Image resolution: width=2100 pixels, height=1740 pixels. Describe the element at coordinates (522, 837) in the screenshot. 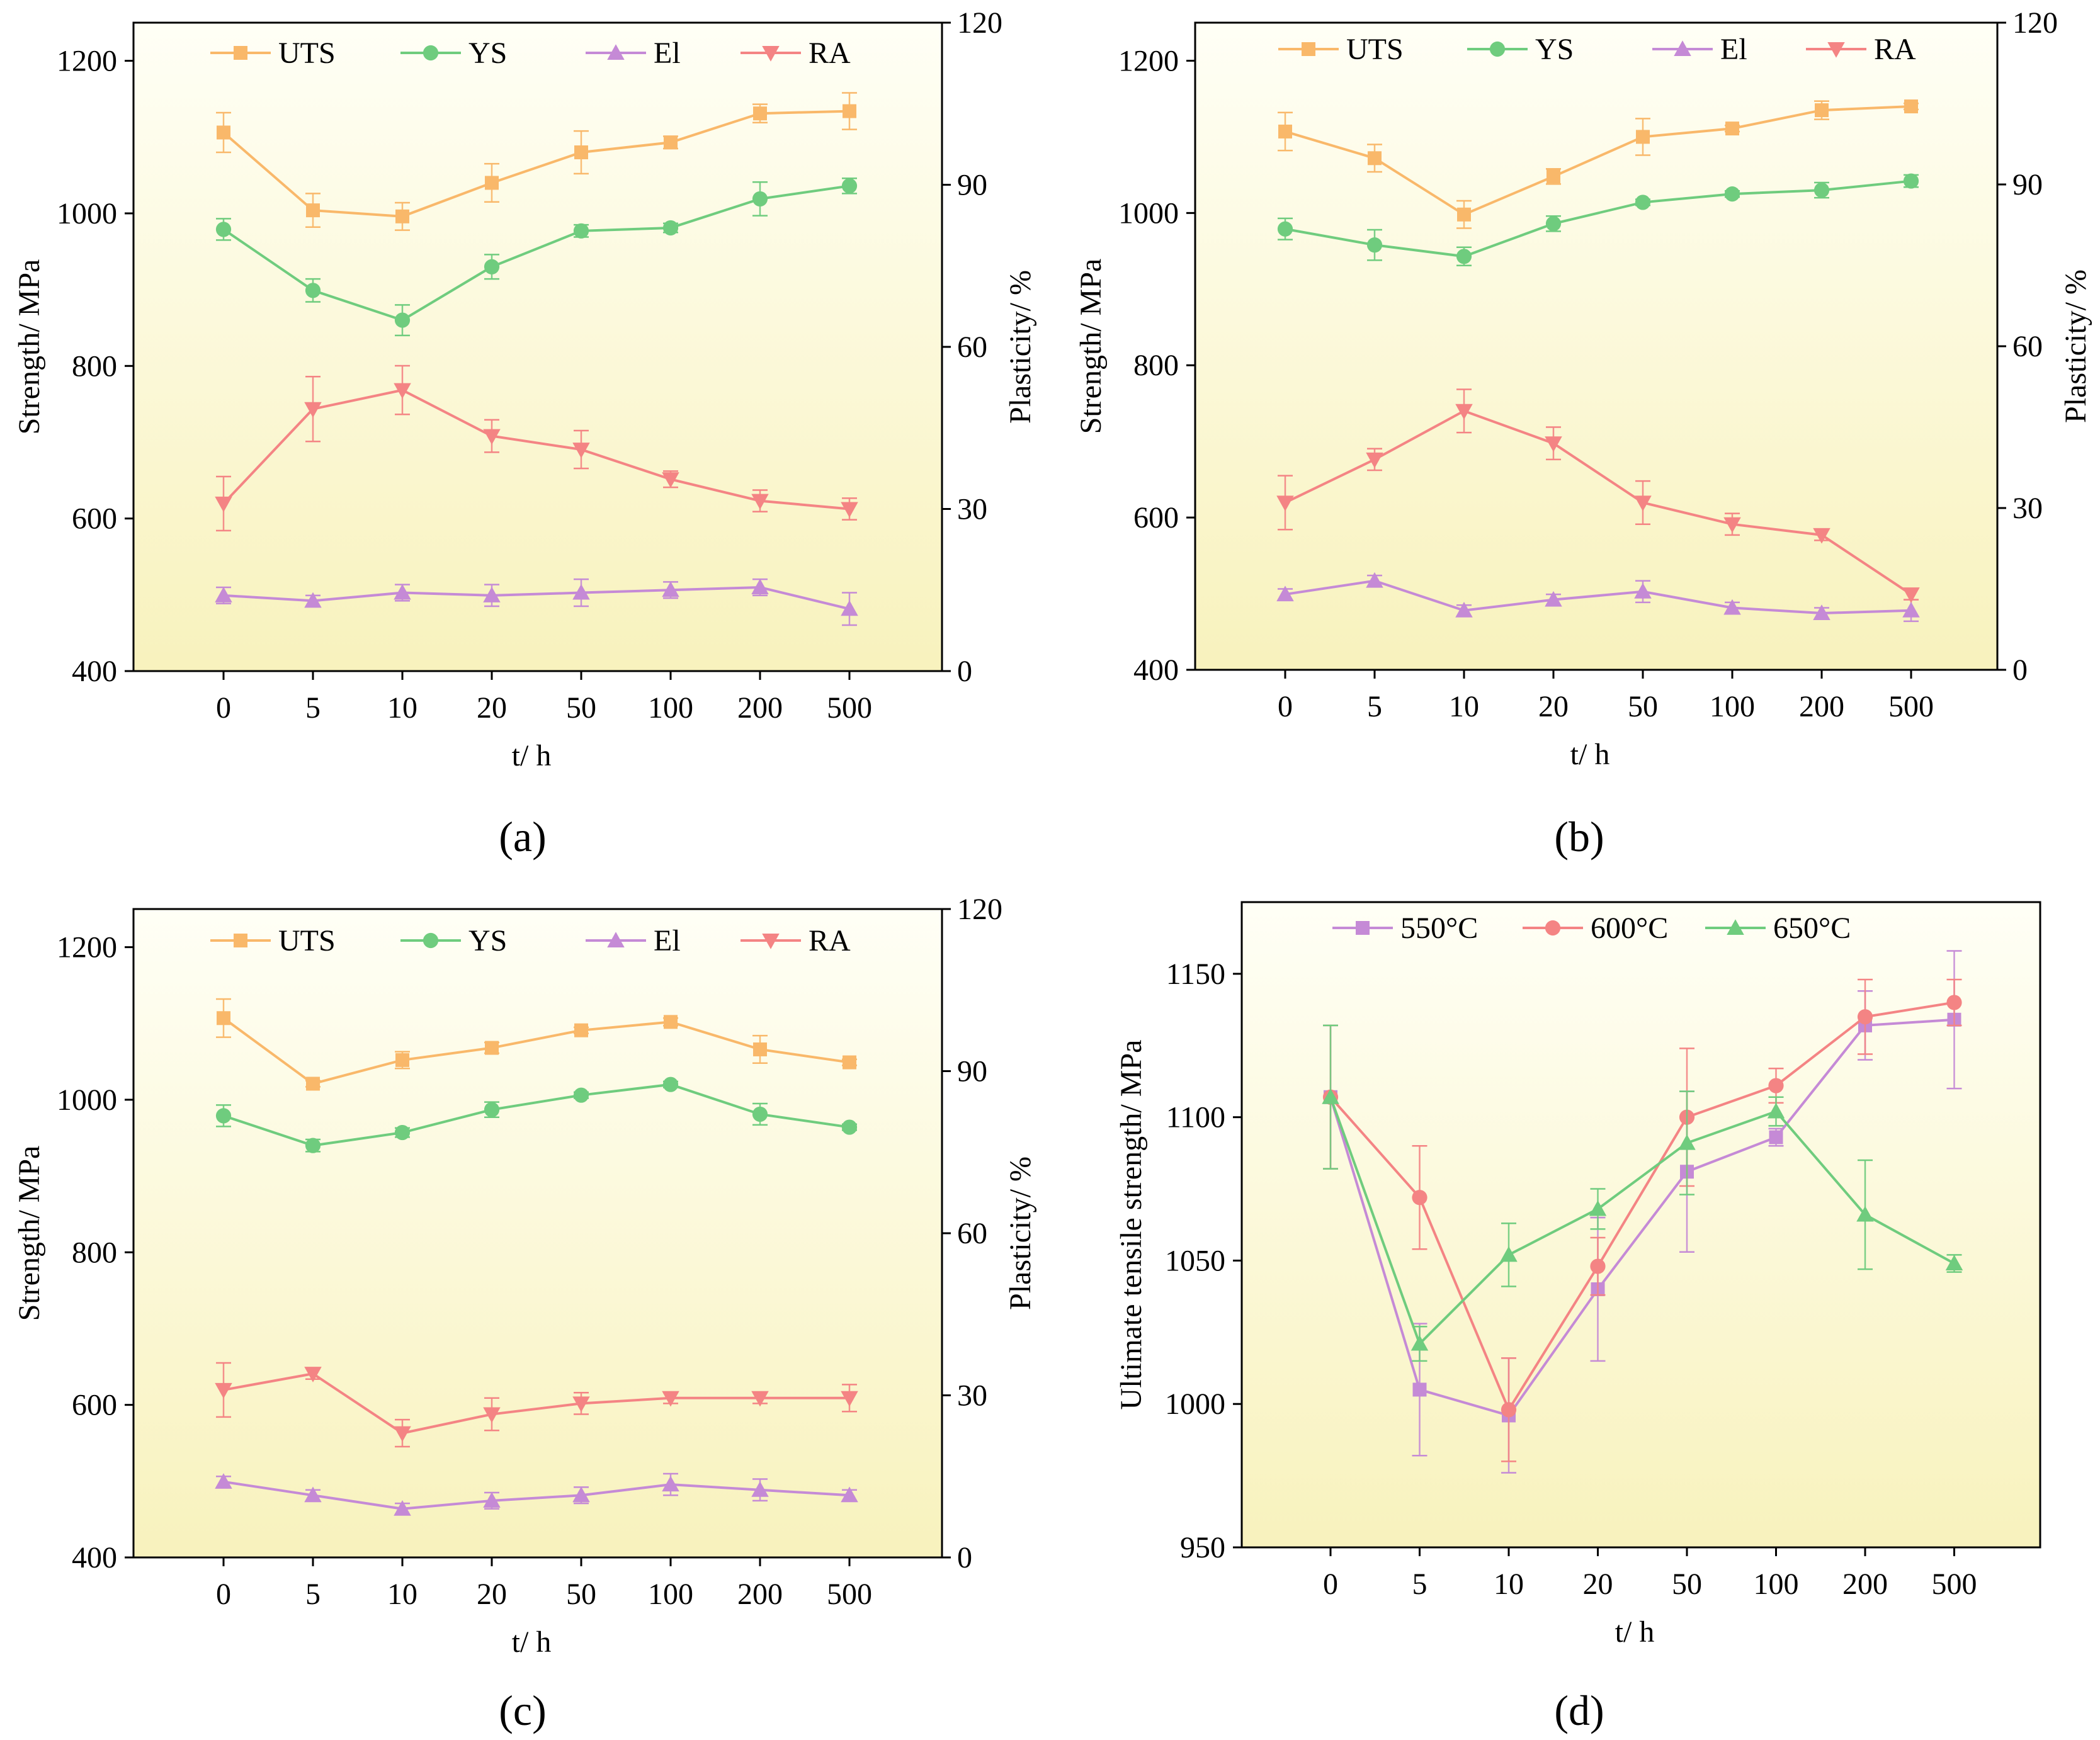

I see `panel-caption: (a)` at that location.